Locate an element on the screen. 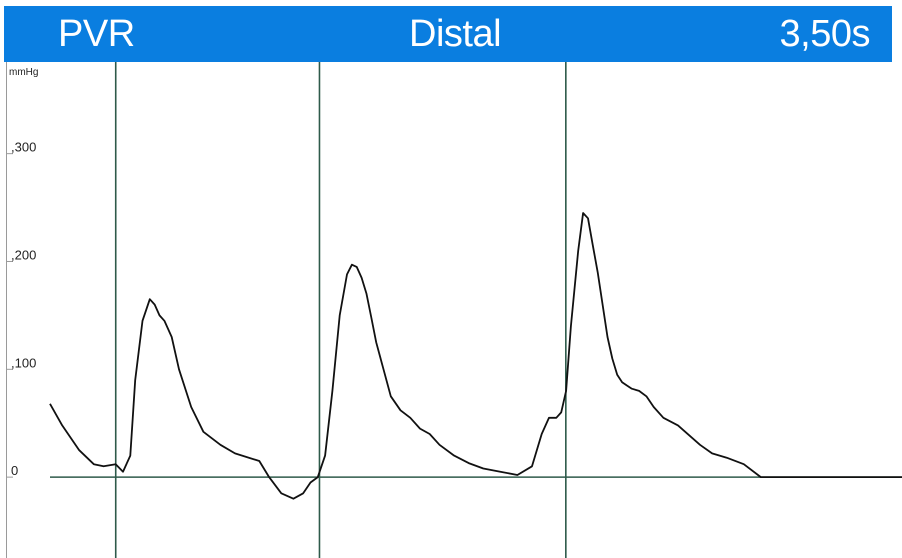 This screenshot has width=902, height=558. y-tick-label: ,100 is located at coordinates (23, 362).